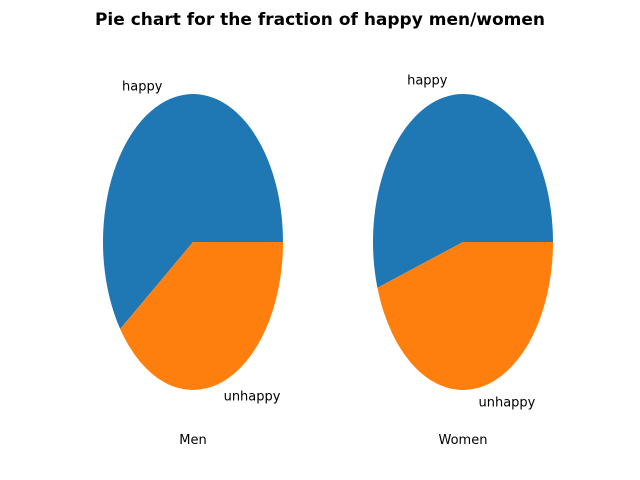 The height and width of the screenshot is (480, 640). I want to click on pie-slice-women-happy, so click(462, 190).